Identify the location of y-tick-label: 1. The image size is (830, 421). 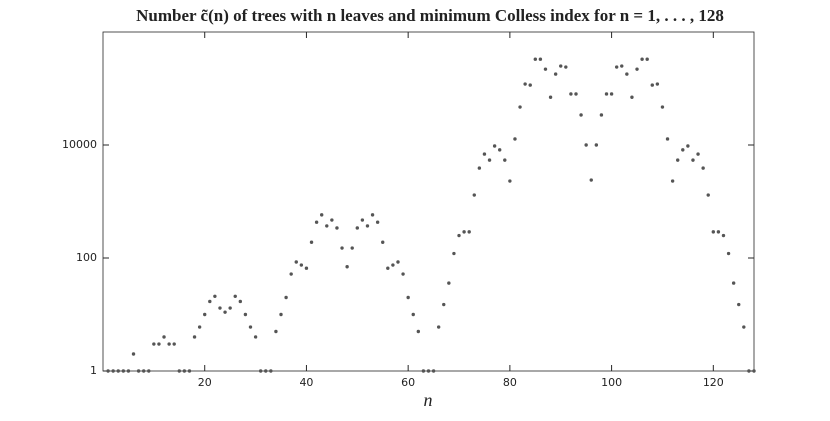
(93, 370).